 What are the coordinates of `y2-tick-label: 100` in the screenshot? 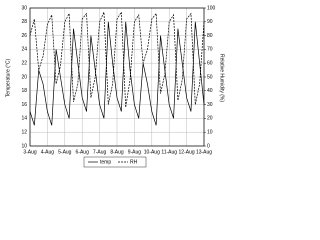 It's located at (211, 8).